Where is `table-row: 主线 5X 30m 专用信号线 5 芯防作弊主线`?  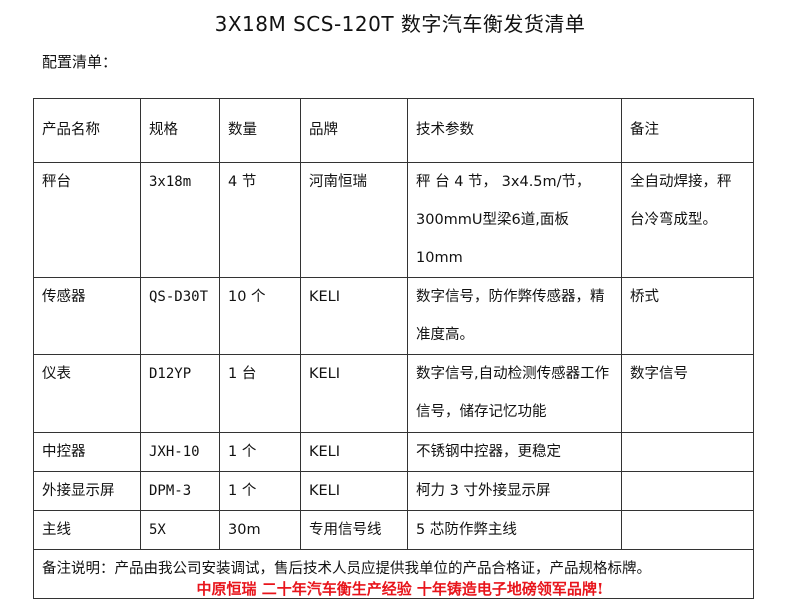 table-row: 主线 5X 30m 专用信号线 5 芯防作弊主线 is located at coordinates (393, 530).